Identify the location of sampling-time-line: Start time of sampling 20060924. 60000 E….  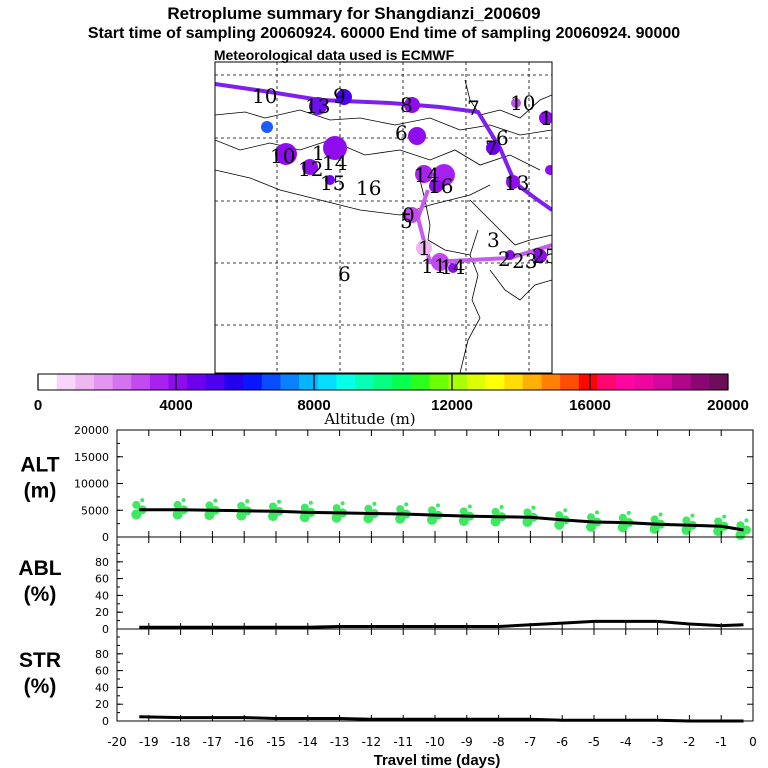
(384, 33).